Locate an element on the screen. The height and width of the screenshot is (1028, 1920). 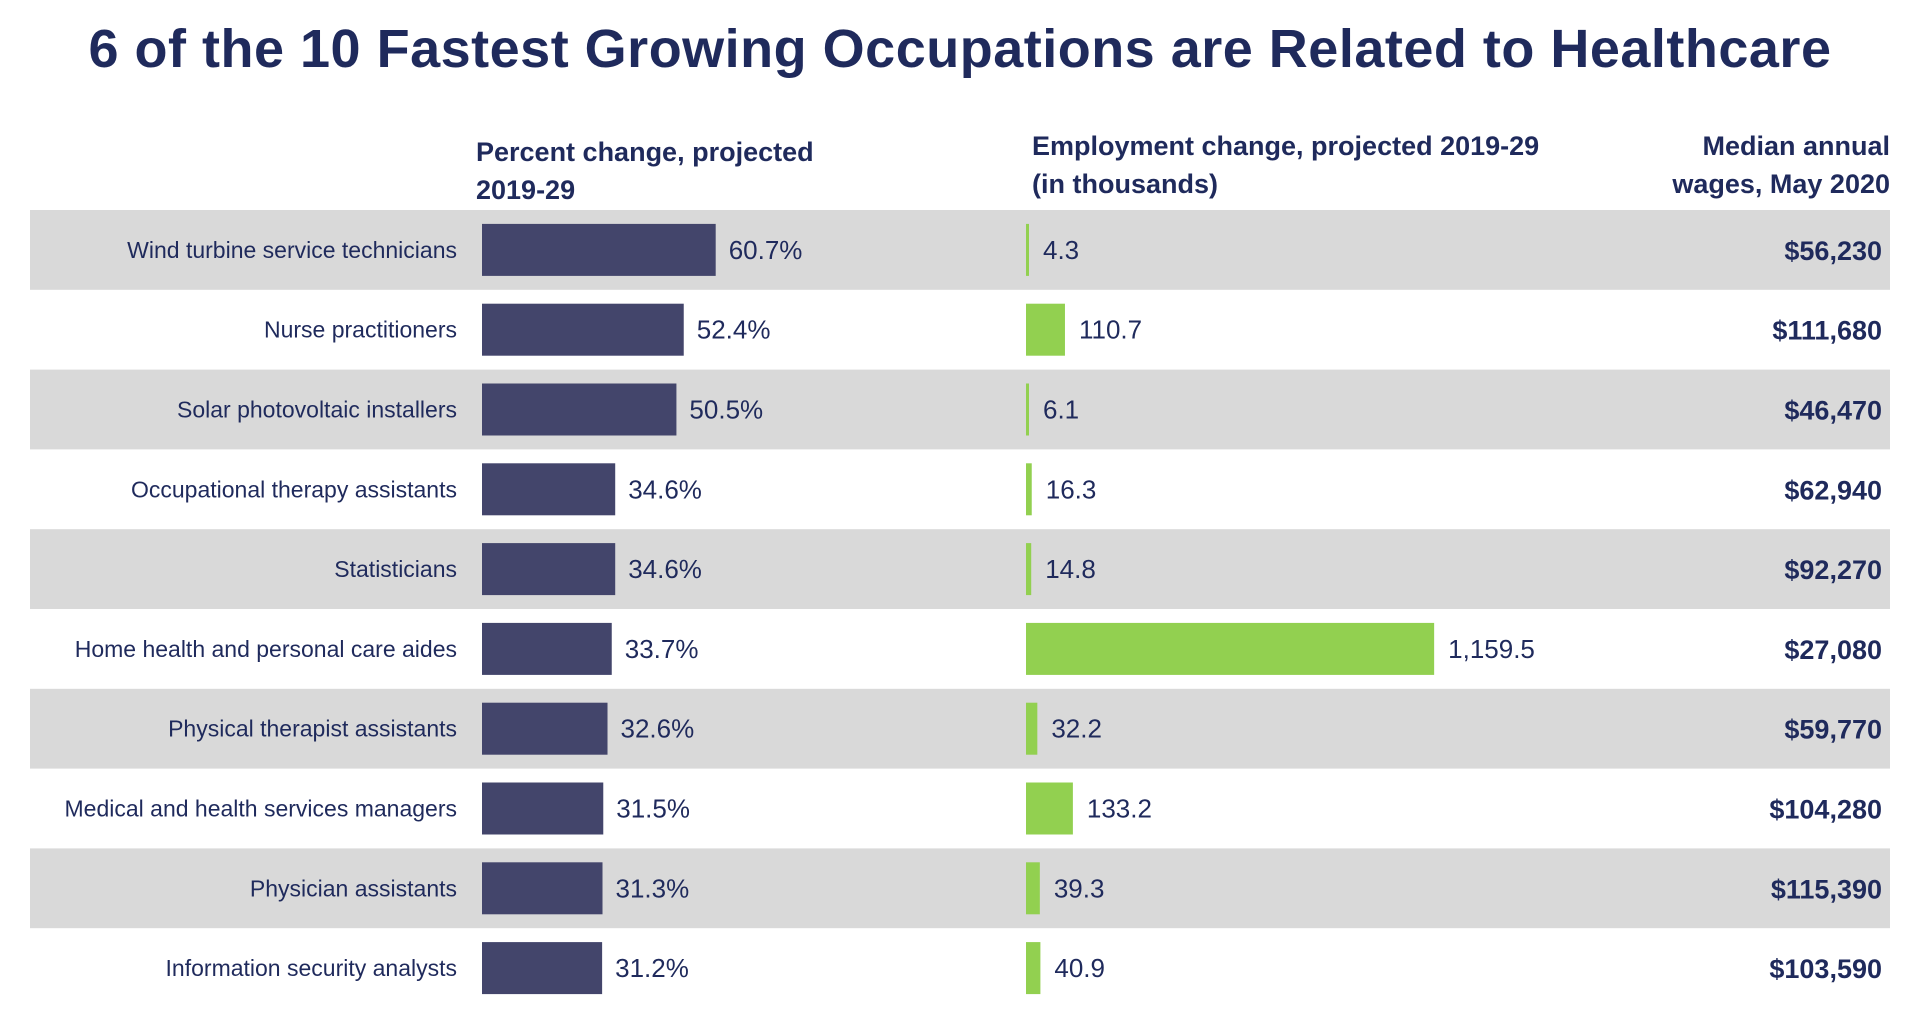
percent-label: 31.5% is located at coordinates (653, 809).